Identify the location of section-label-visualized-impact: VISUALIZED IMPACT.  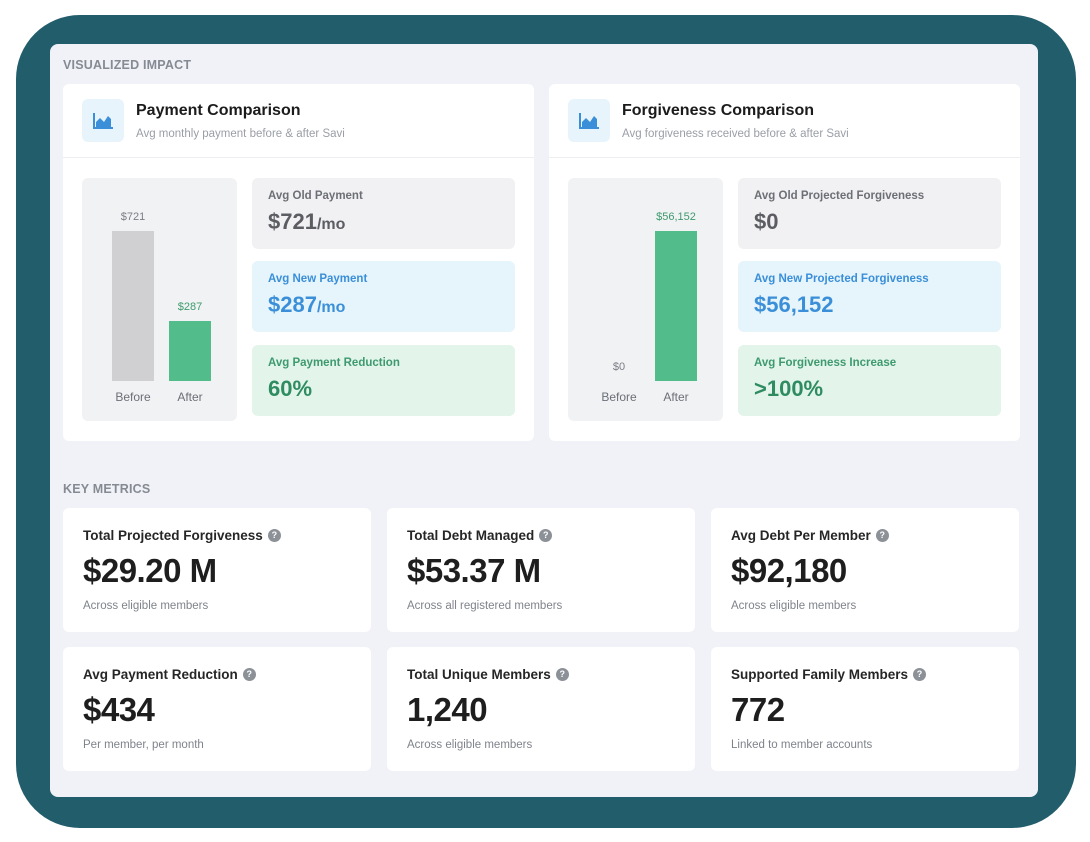
(127, 65).